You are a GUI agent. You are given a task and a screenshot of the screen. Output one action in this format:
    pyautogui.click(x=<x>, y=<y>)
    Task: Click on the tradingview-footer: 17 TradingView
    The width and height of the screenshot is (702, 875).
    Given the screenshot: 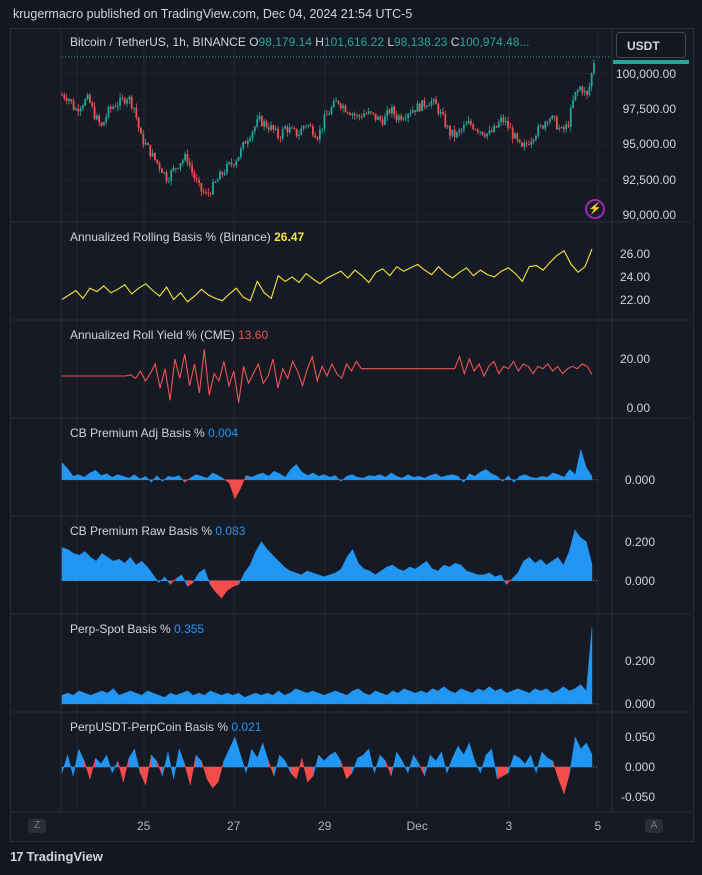 What is the action you would take?
    pyautogui.click(x=56, y=856)
    